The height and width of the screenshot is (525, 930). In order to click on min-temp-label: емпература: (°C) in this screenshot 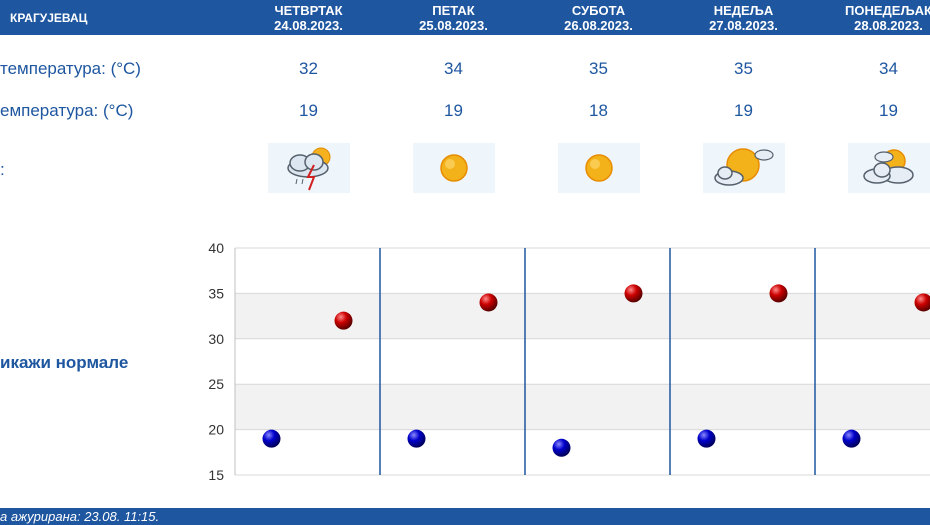, I will do `click(67, 110)`.